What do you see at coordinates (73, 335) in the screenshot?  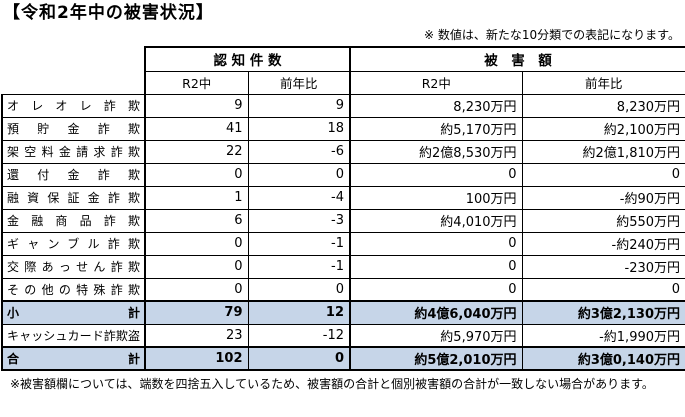 I see `row-label: キャッシュカード詐欺盗` at bounding box center [73, 335].